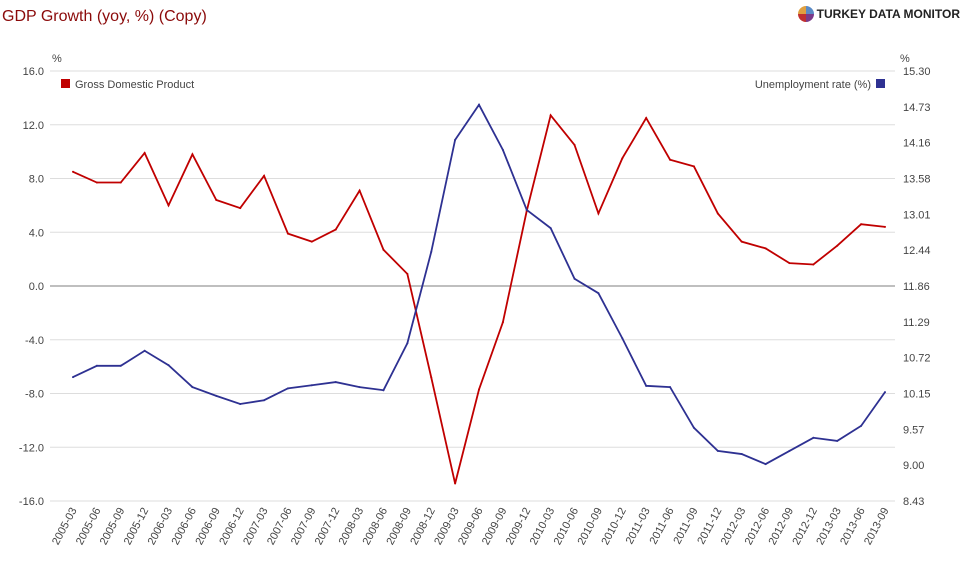 Image resolution: width=970 pixels, height=570 pixels. I want to click on right-tick-label: 11.29, so click(916, 323).